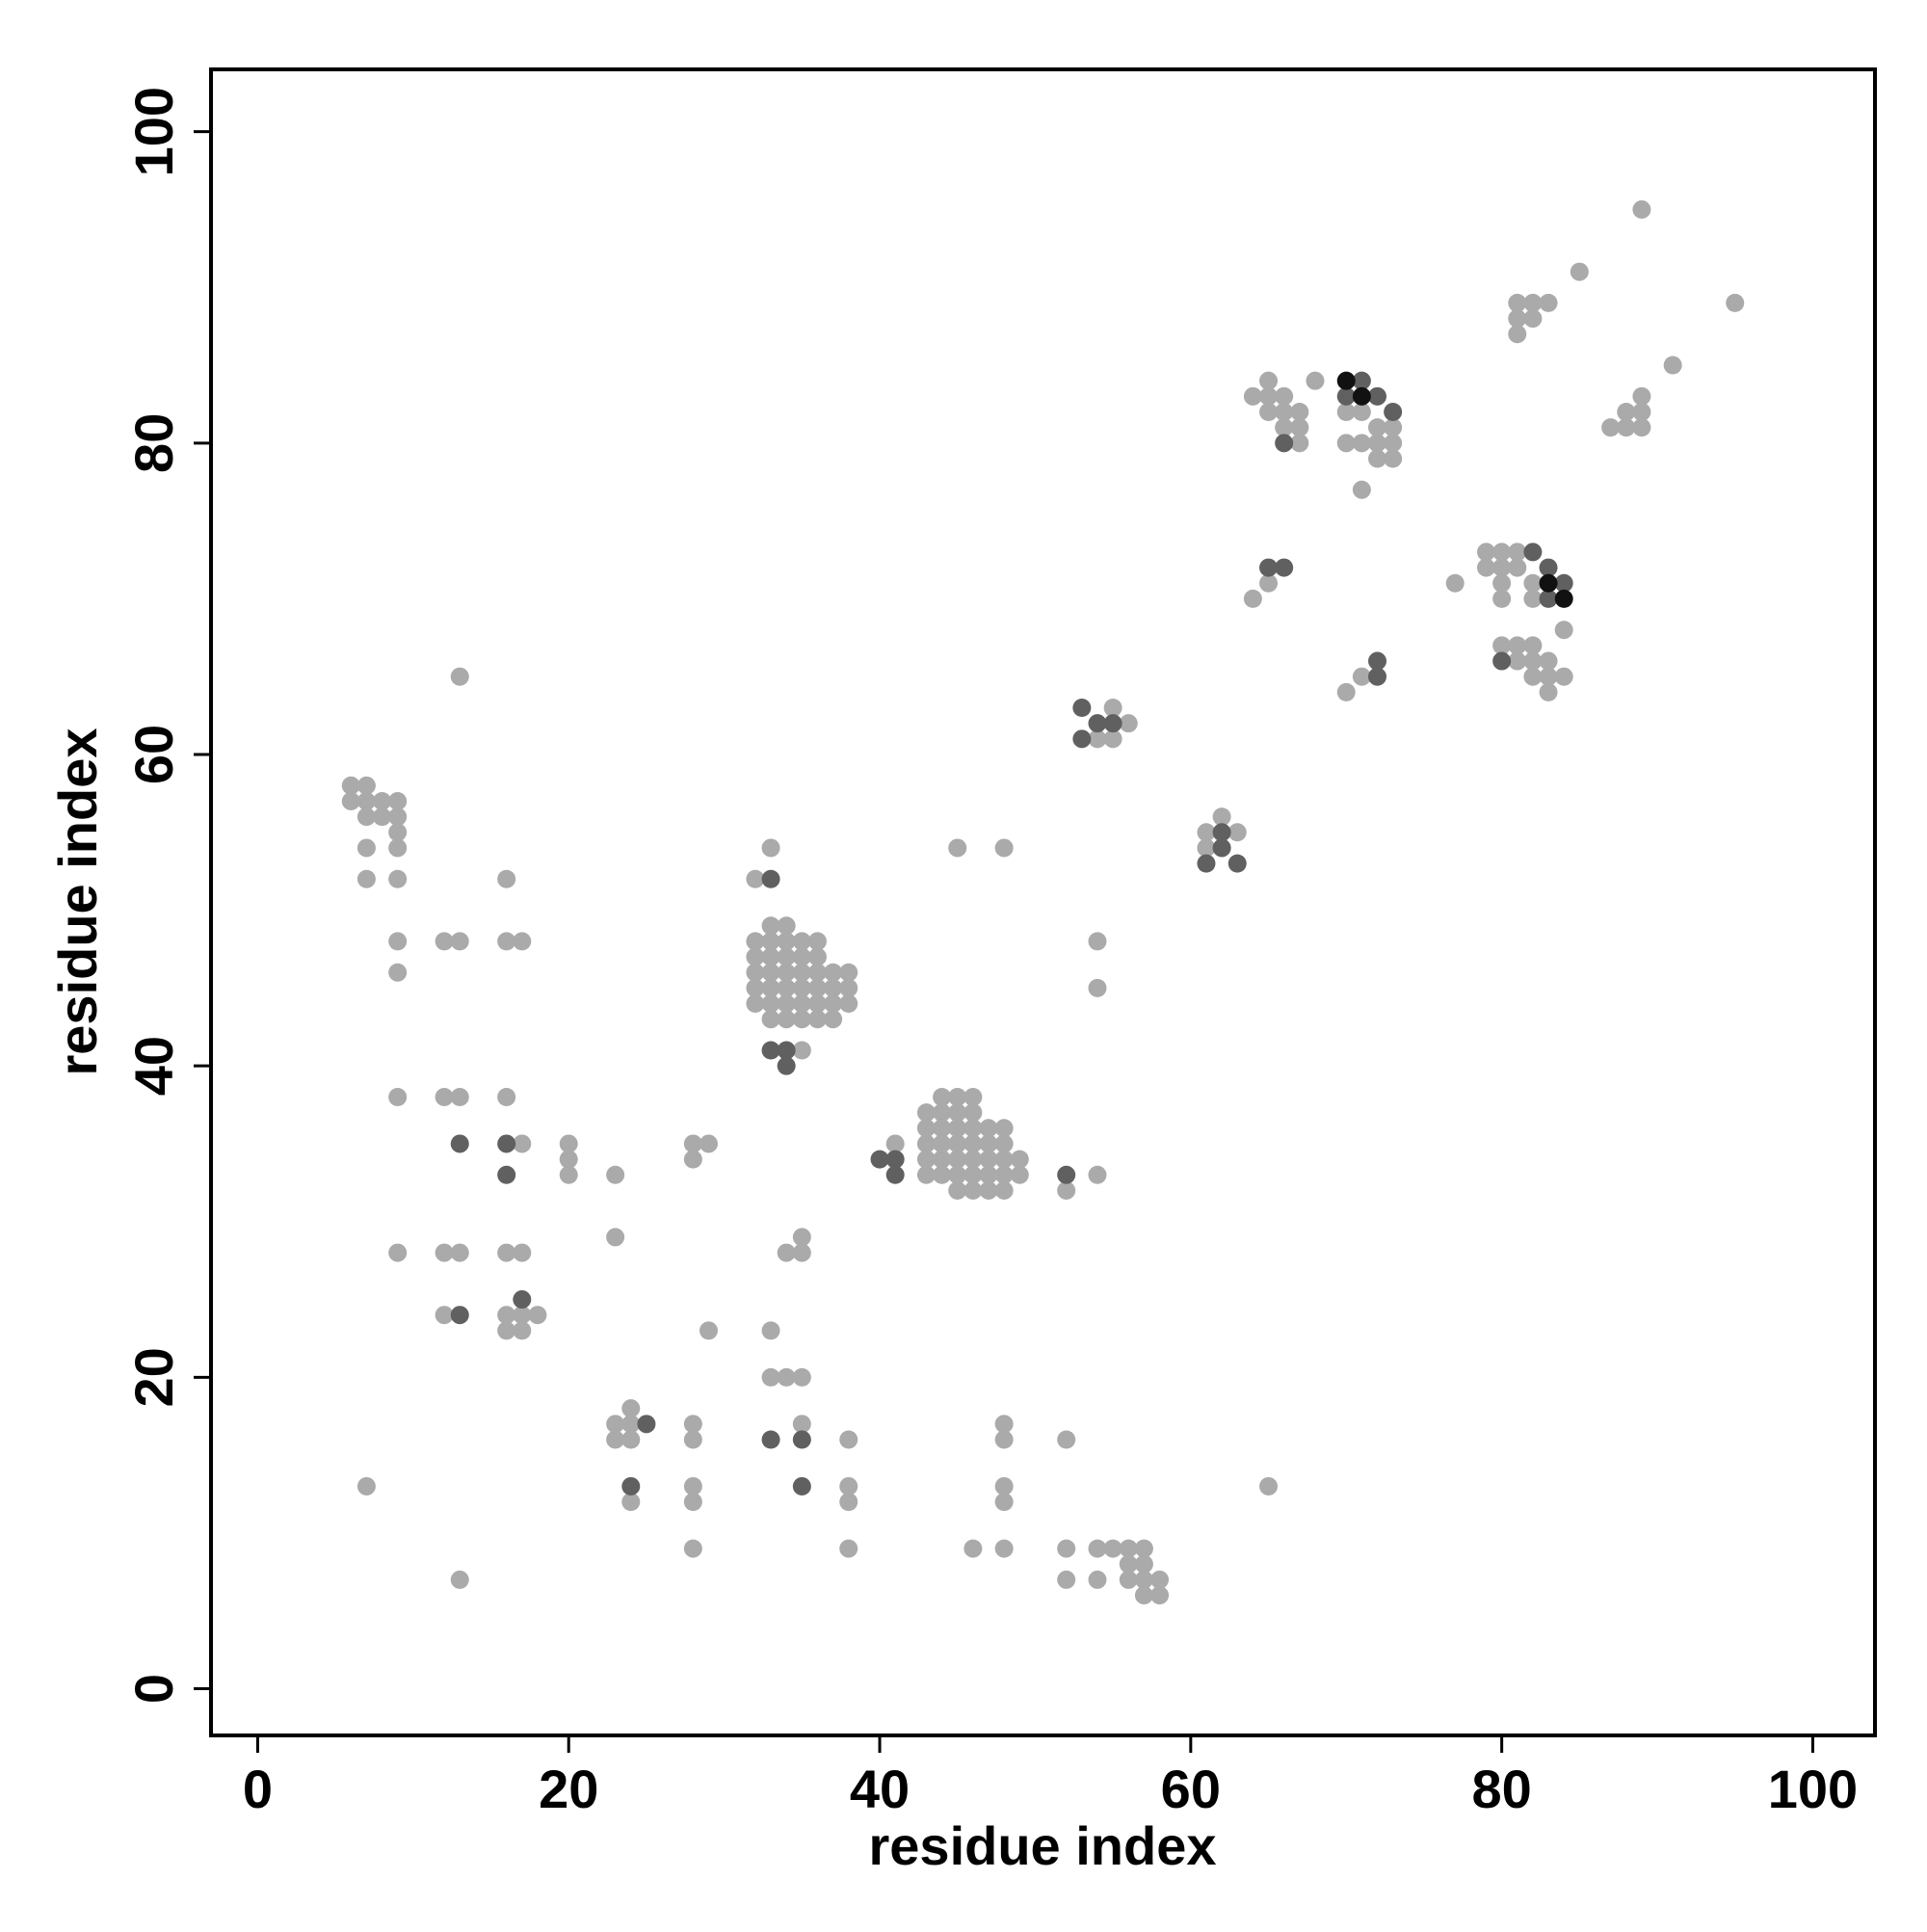 The image size is (1927, 1932). What do you see at coordinates (1813, 1789) in the screenshot?
I see `x-tick-label: 100` at bounding box center [1813, 1789].